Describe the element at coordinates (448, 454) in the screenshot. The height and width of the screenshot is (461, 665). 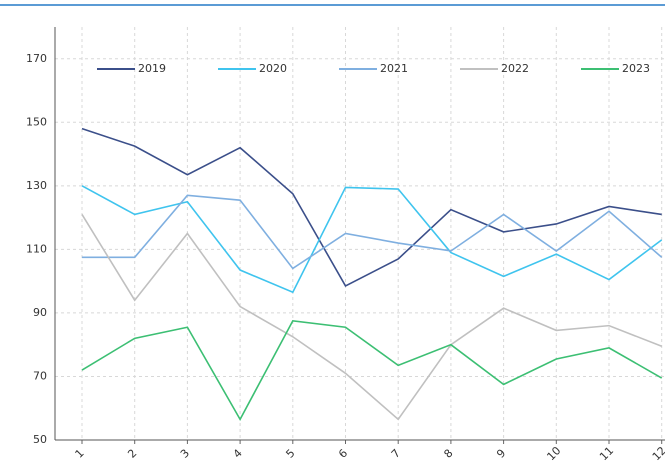
I see `x-tick-label: 8` at that location.